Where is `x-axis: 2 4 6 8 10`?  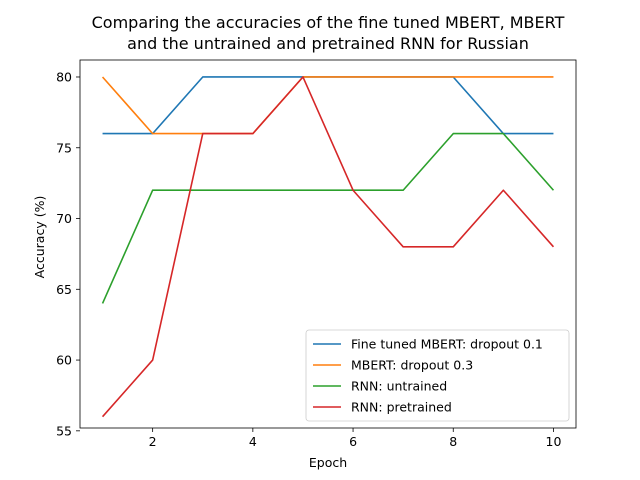
x-axis: 2 4 6 8 10 is located at coordinates (355, 438).